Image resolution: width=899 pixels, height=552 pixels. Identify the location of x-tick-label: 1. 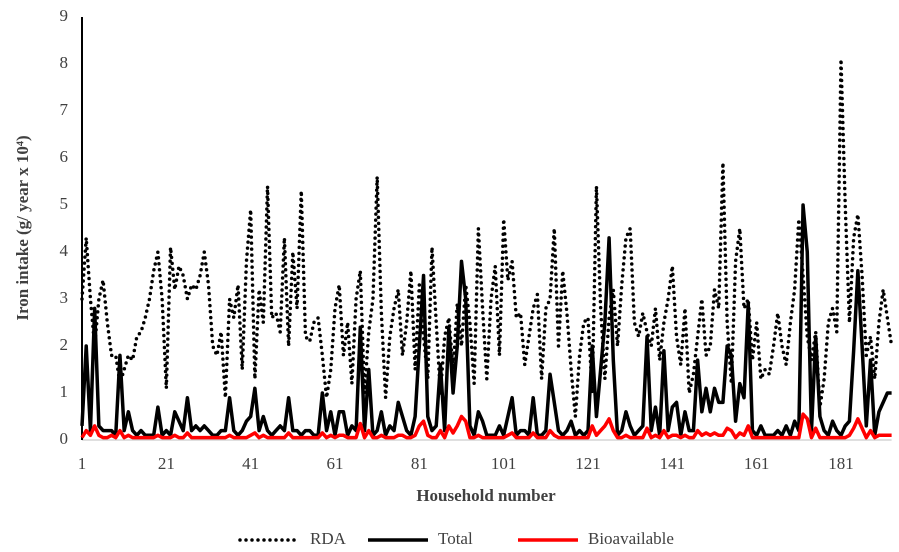
(82, 463).